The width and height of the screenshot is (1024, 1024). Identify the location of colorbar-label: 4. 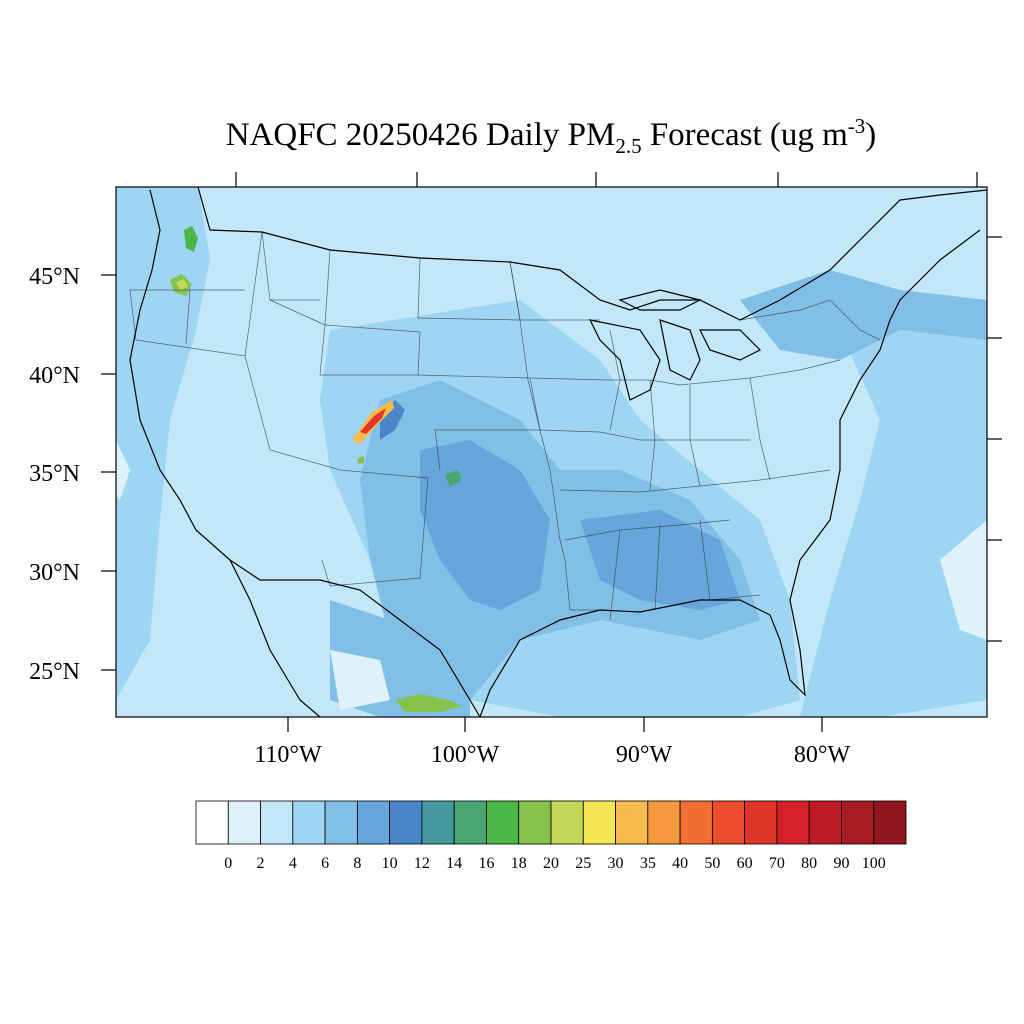
(293, 863).